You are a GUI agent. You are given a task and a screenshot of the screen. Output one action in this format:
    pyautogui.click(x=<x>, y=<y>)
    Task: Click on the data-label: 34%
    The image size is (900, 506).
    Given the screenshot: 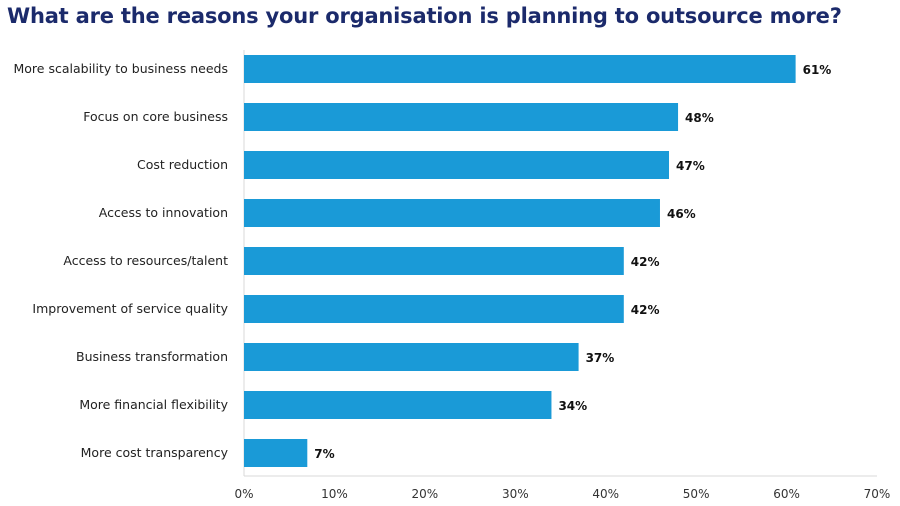 What is the action you would take?
    pyautogui.click(x=572, y=406)
    